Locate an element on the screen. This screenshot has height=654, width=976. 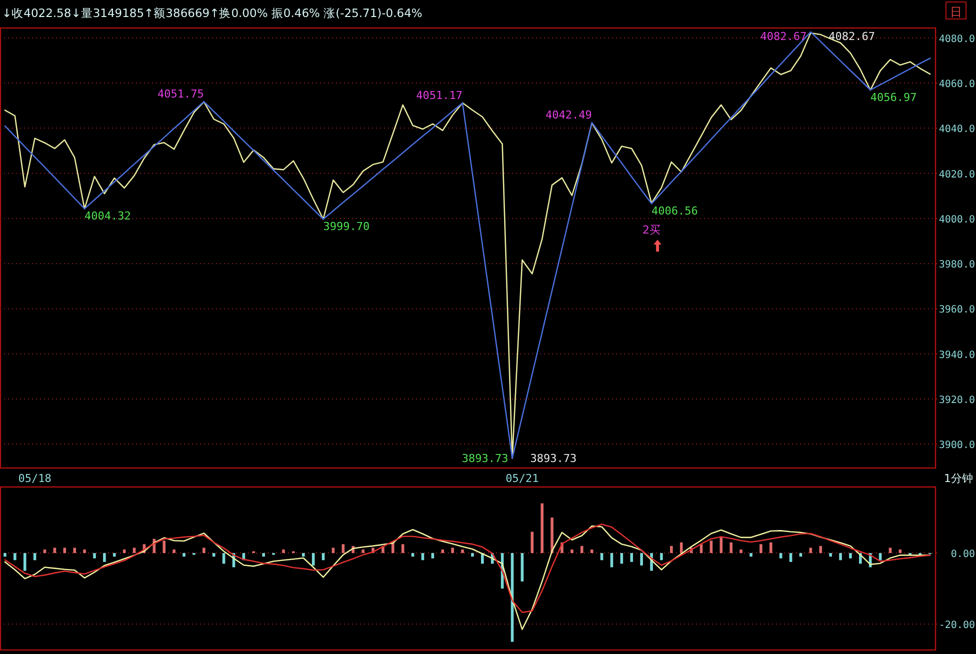
annotation: 2买 is located at coordinates (651, 230).